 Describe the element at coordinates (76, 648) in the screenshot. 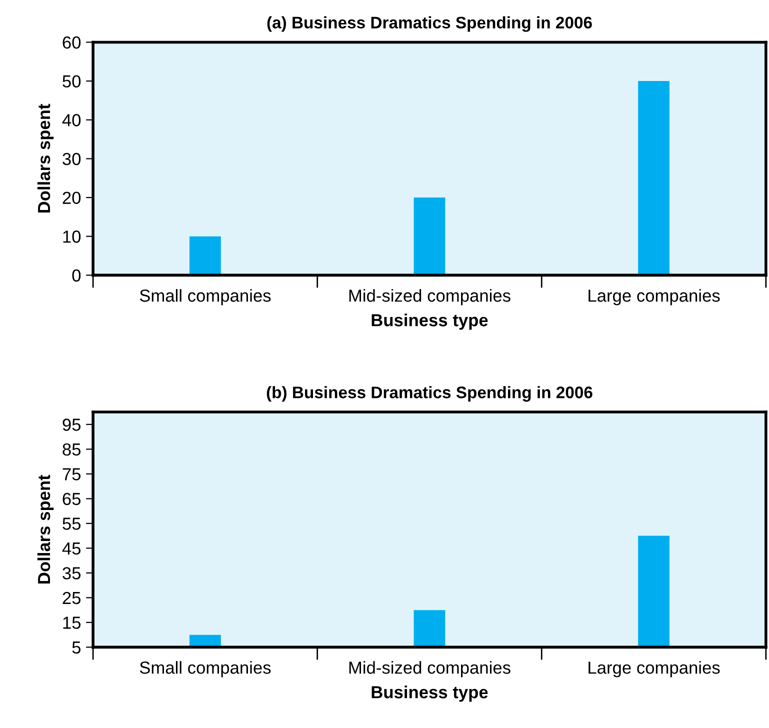

I see `y-tick-label: 5` at that location.